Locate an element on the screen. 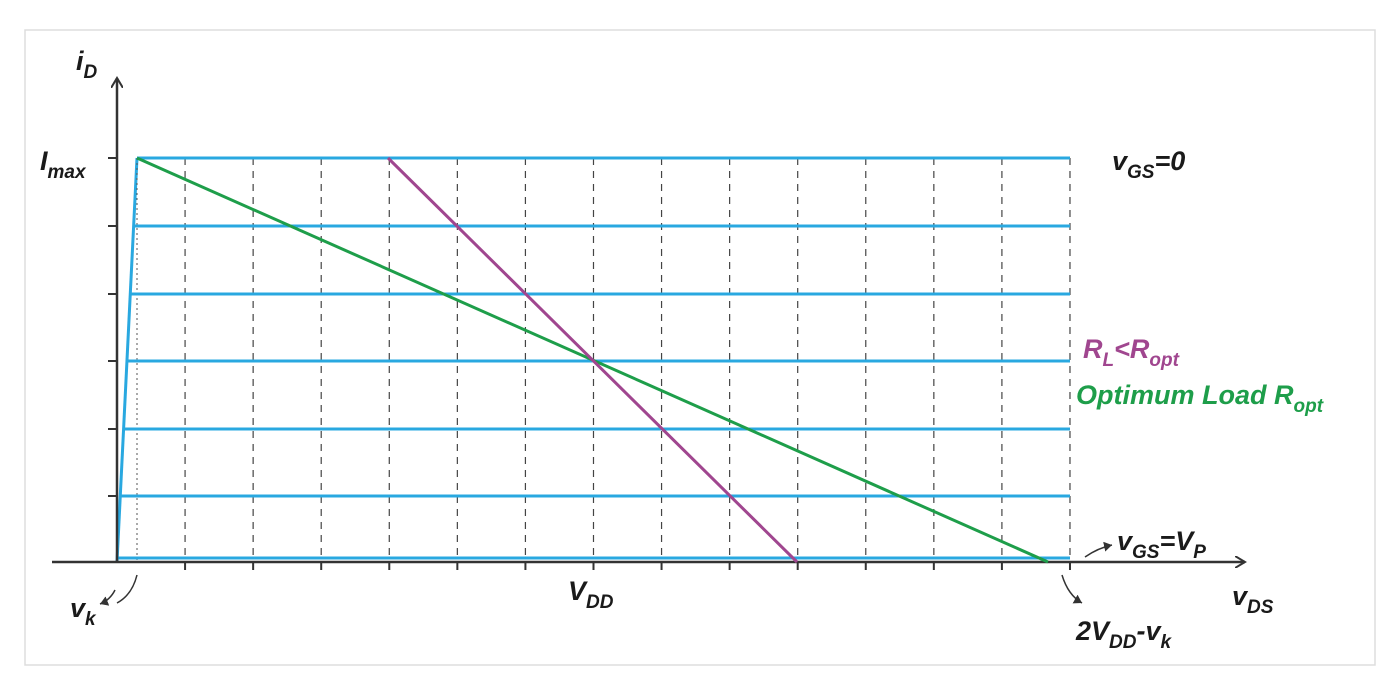 The image size is (1399, 694). label: RL<Ropt is located at coordinates (1131, 352).